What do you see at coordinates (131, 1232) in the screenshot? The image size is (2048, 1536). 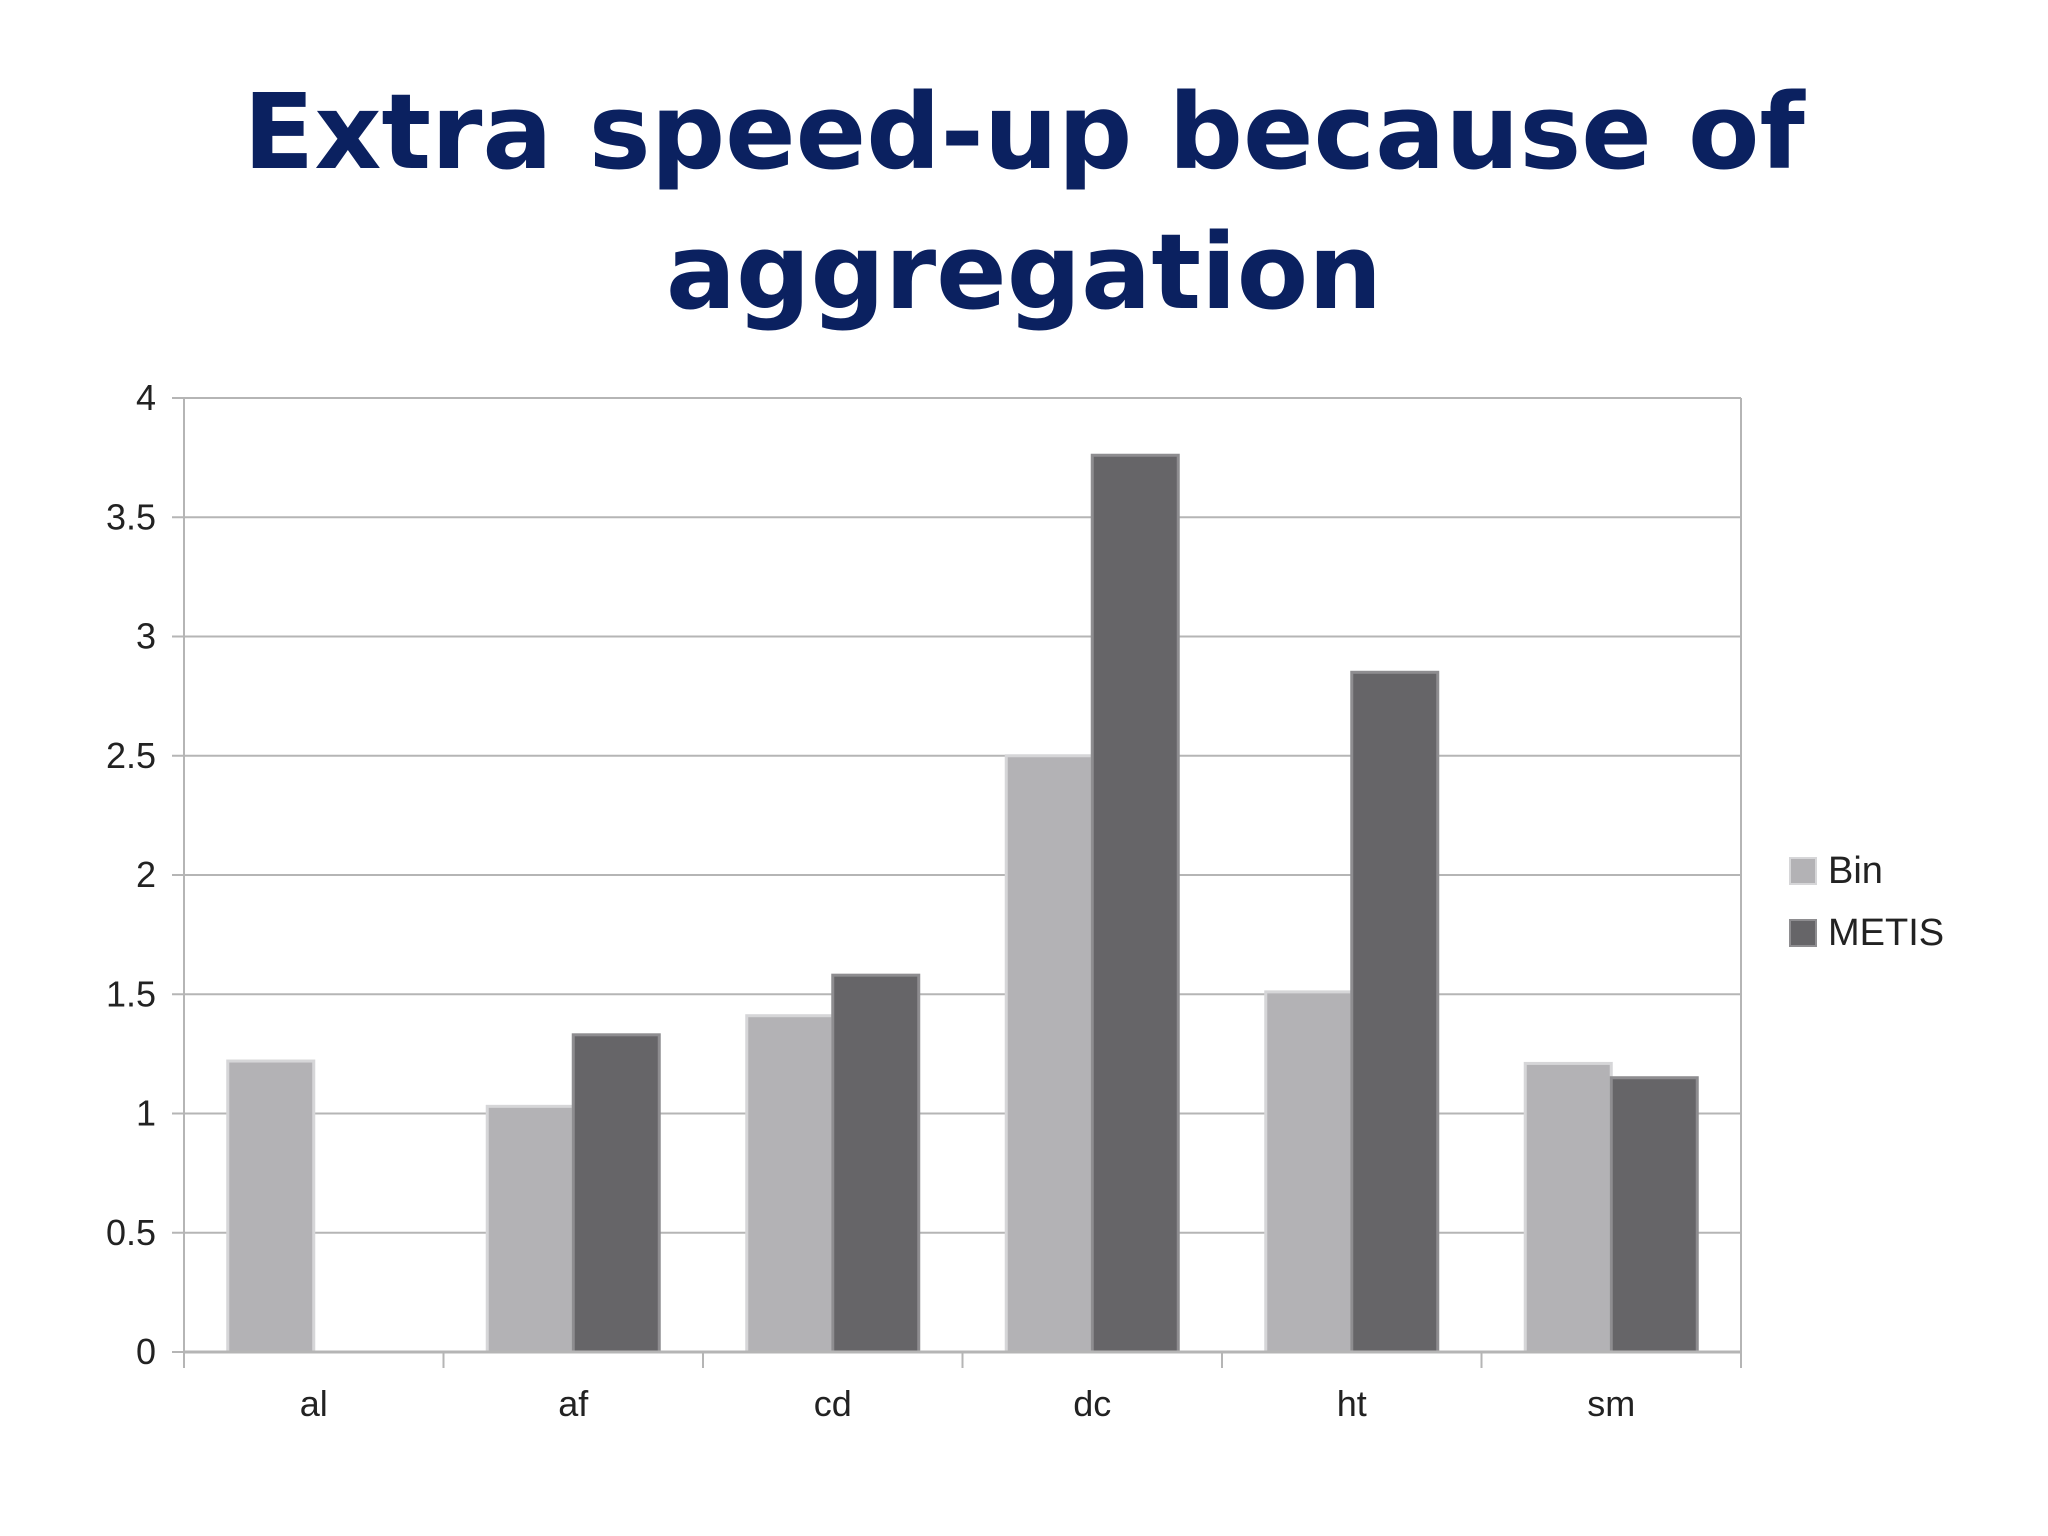 I see `y-tick-label-1: 0.5` at bounding box center [131, 1232].